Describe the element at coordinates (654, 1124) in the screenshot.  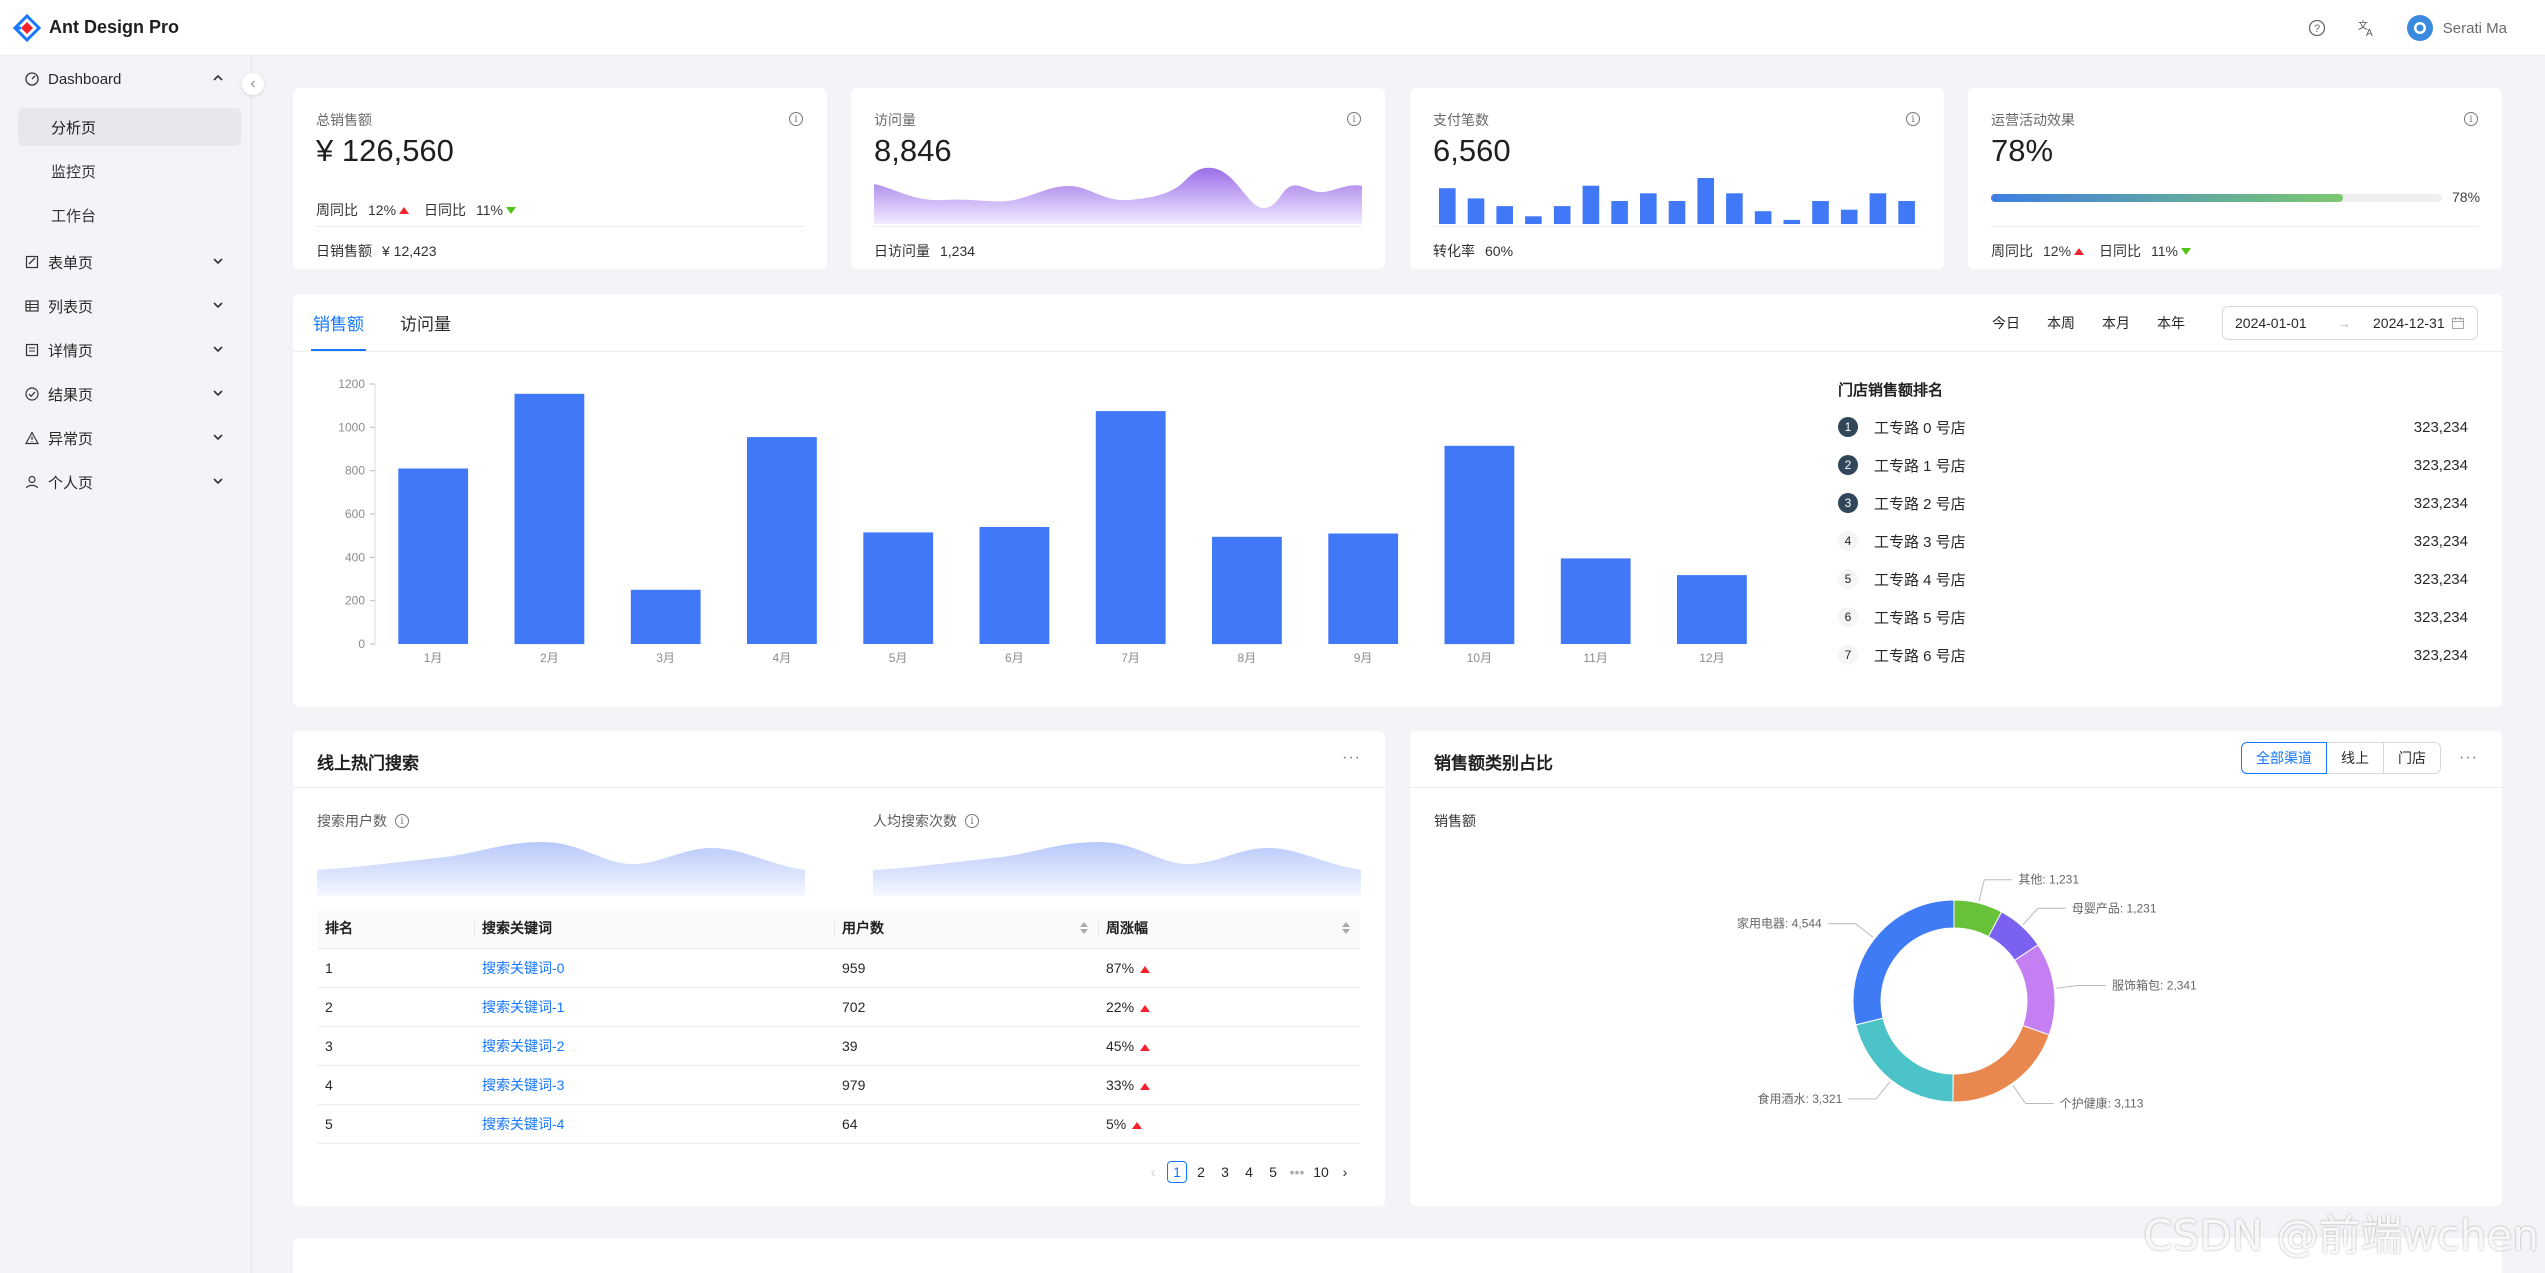
I see `keyword-link: 搜索关键词-4` at that location.